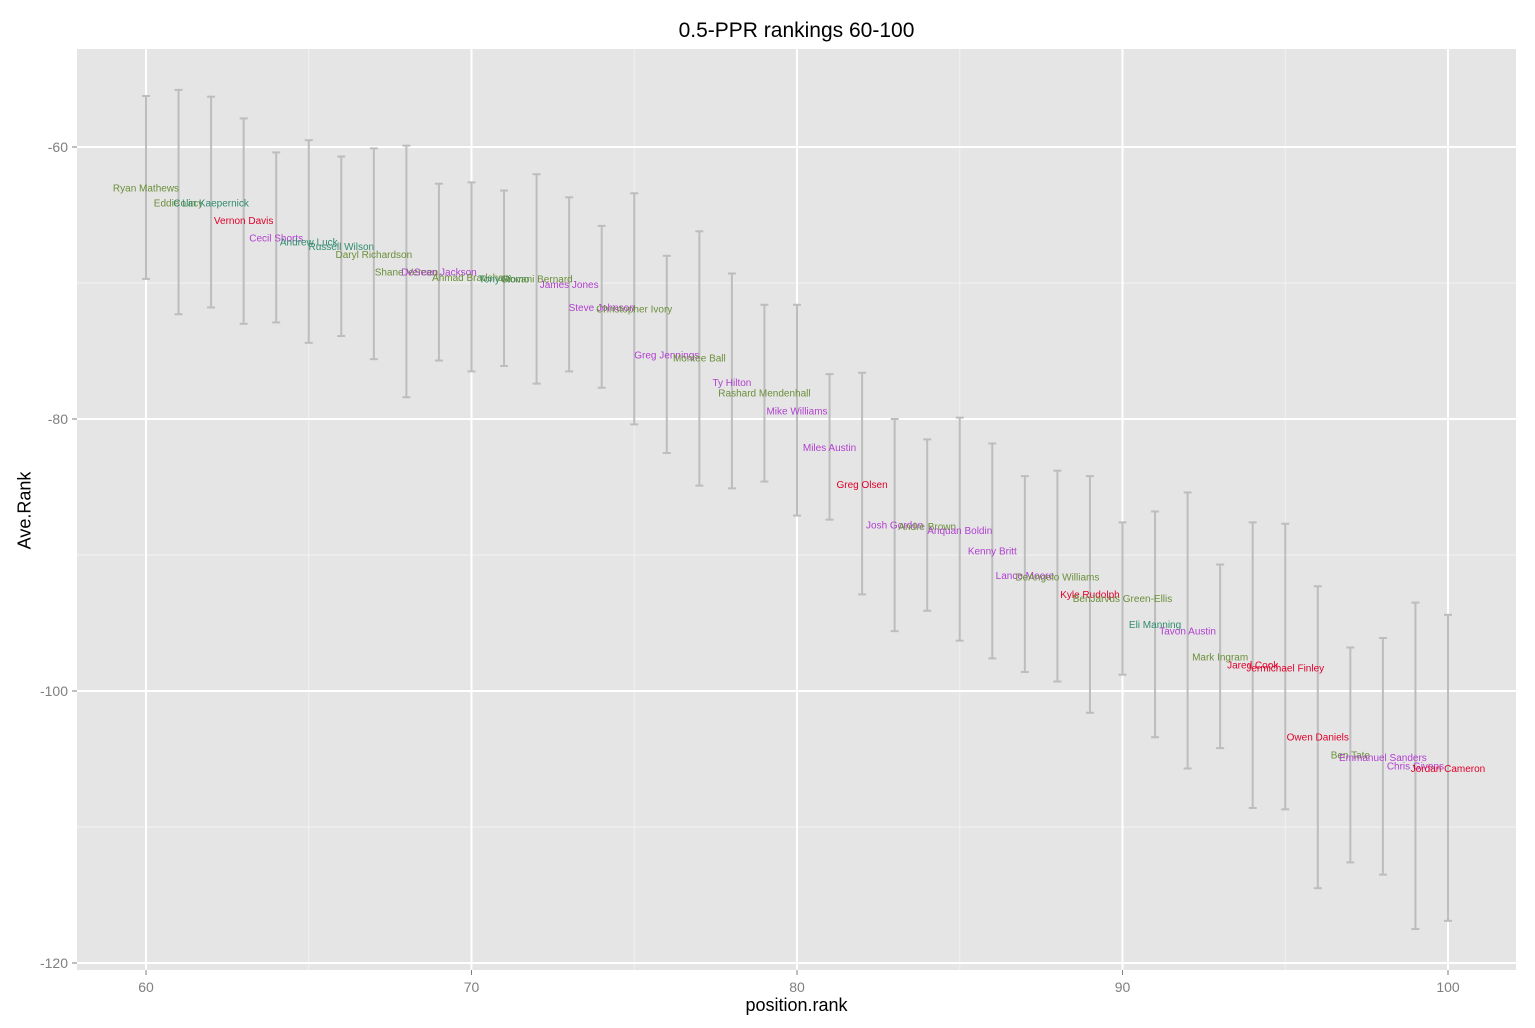  What do you see at coordinates (959, 531) in the screenshot?
I see `player-label: Anquan Boldin` at bounding box center [959, 531].